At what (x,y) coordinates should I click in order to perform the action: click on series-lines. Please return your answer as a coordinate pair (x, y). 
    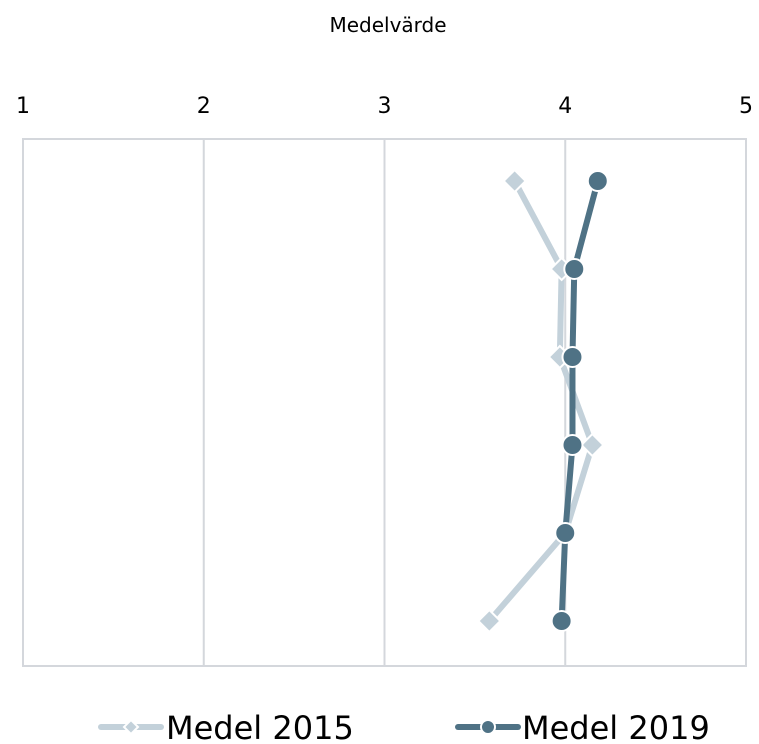
    Looking at the image, I should click on (542, 401).